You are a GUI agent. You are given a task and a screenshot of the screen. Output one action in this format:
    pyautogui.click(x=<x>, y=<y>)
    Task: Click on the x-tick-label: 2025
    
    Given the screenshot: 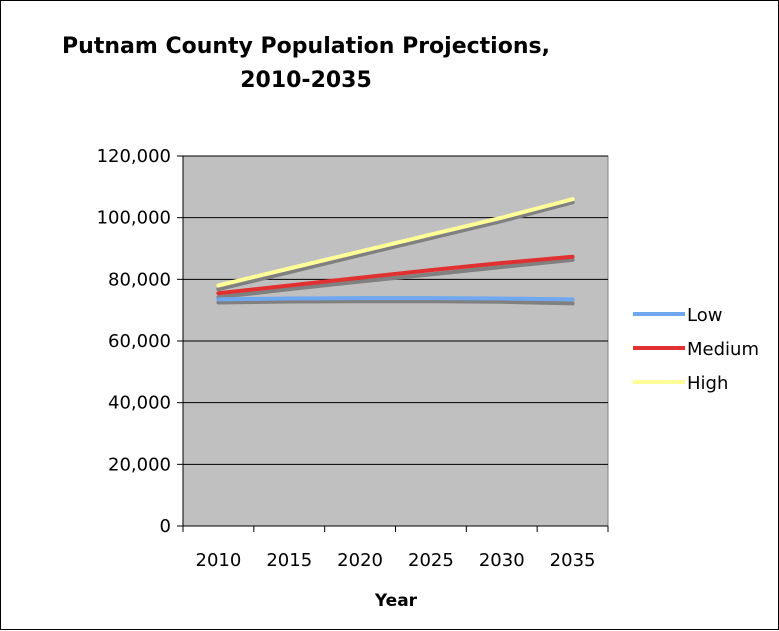 What is the action you would take?
    pyautogui.click(x=431, y=560)
    